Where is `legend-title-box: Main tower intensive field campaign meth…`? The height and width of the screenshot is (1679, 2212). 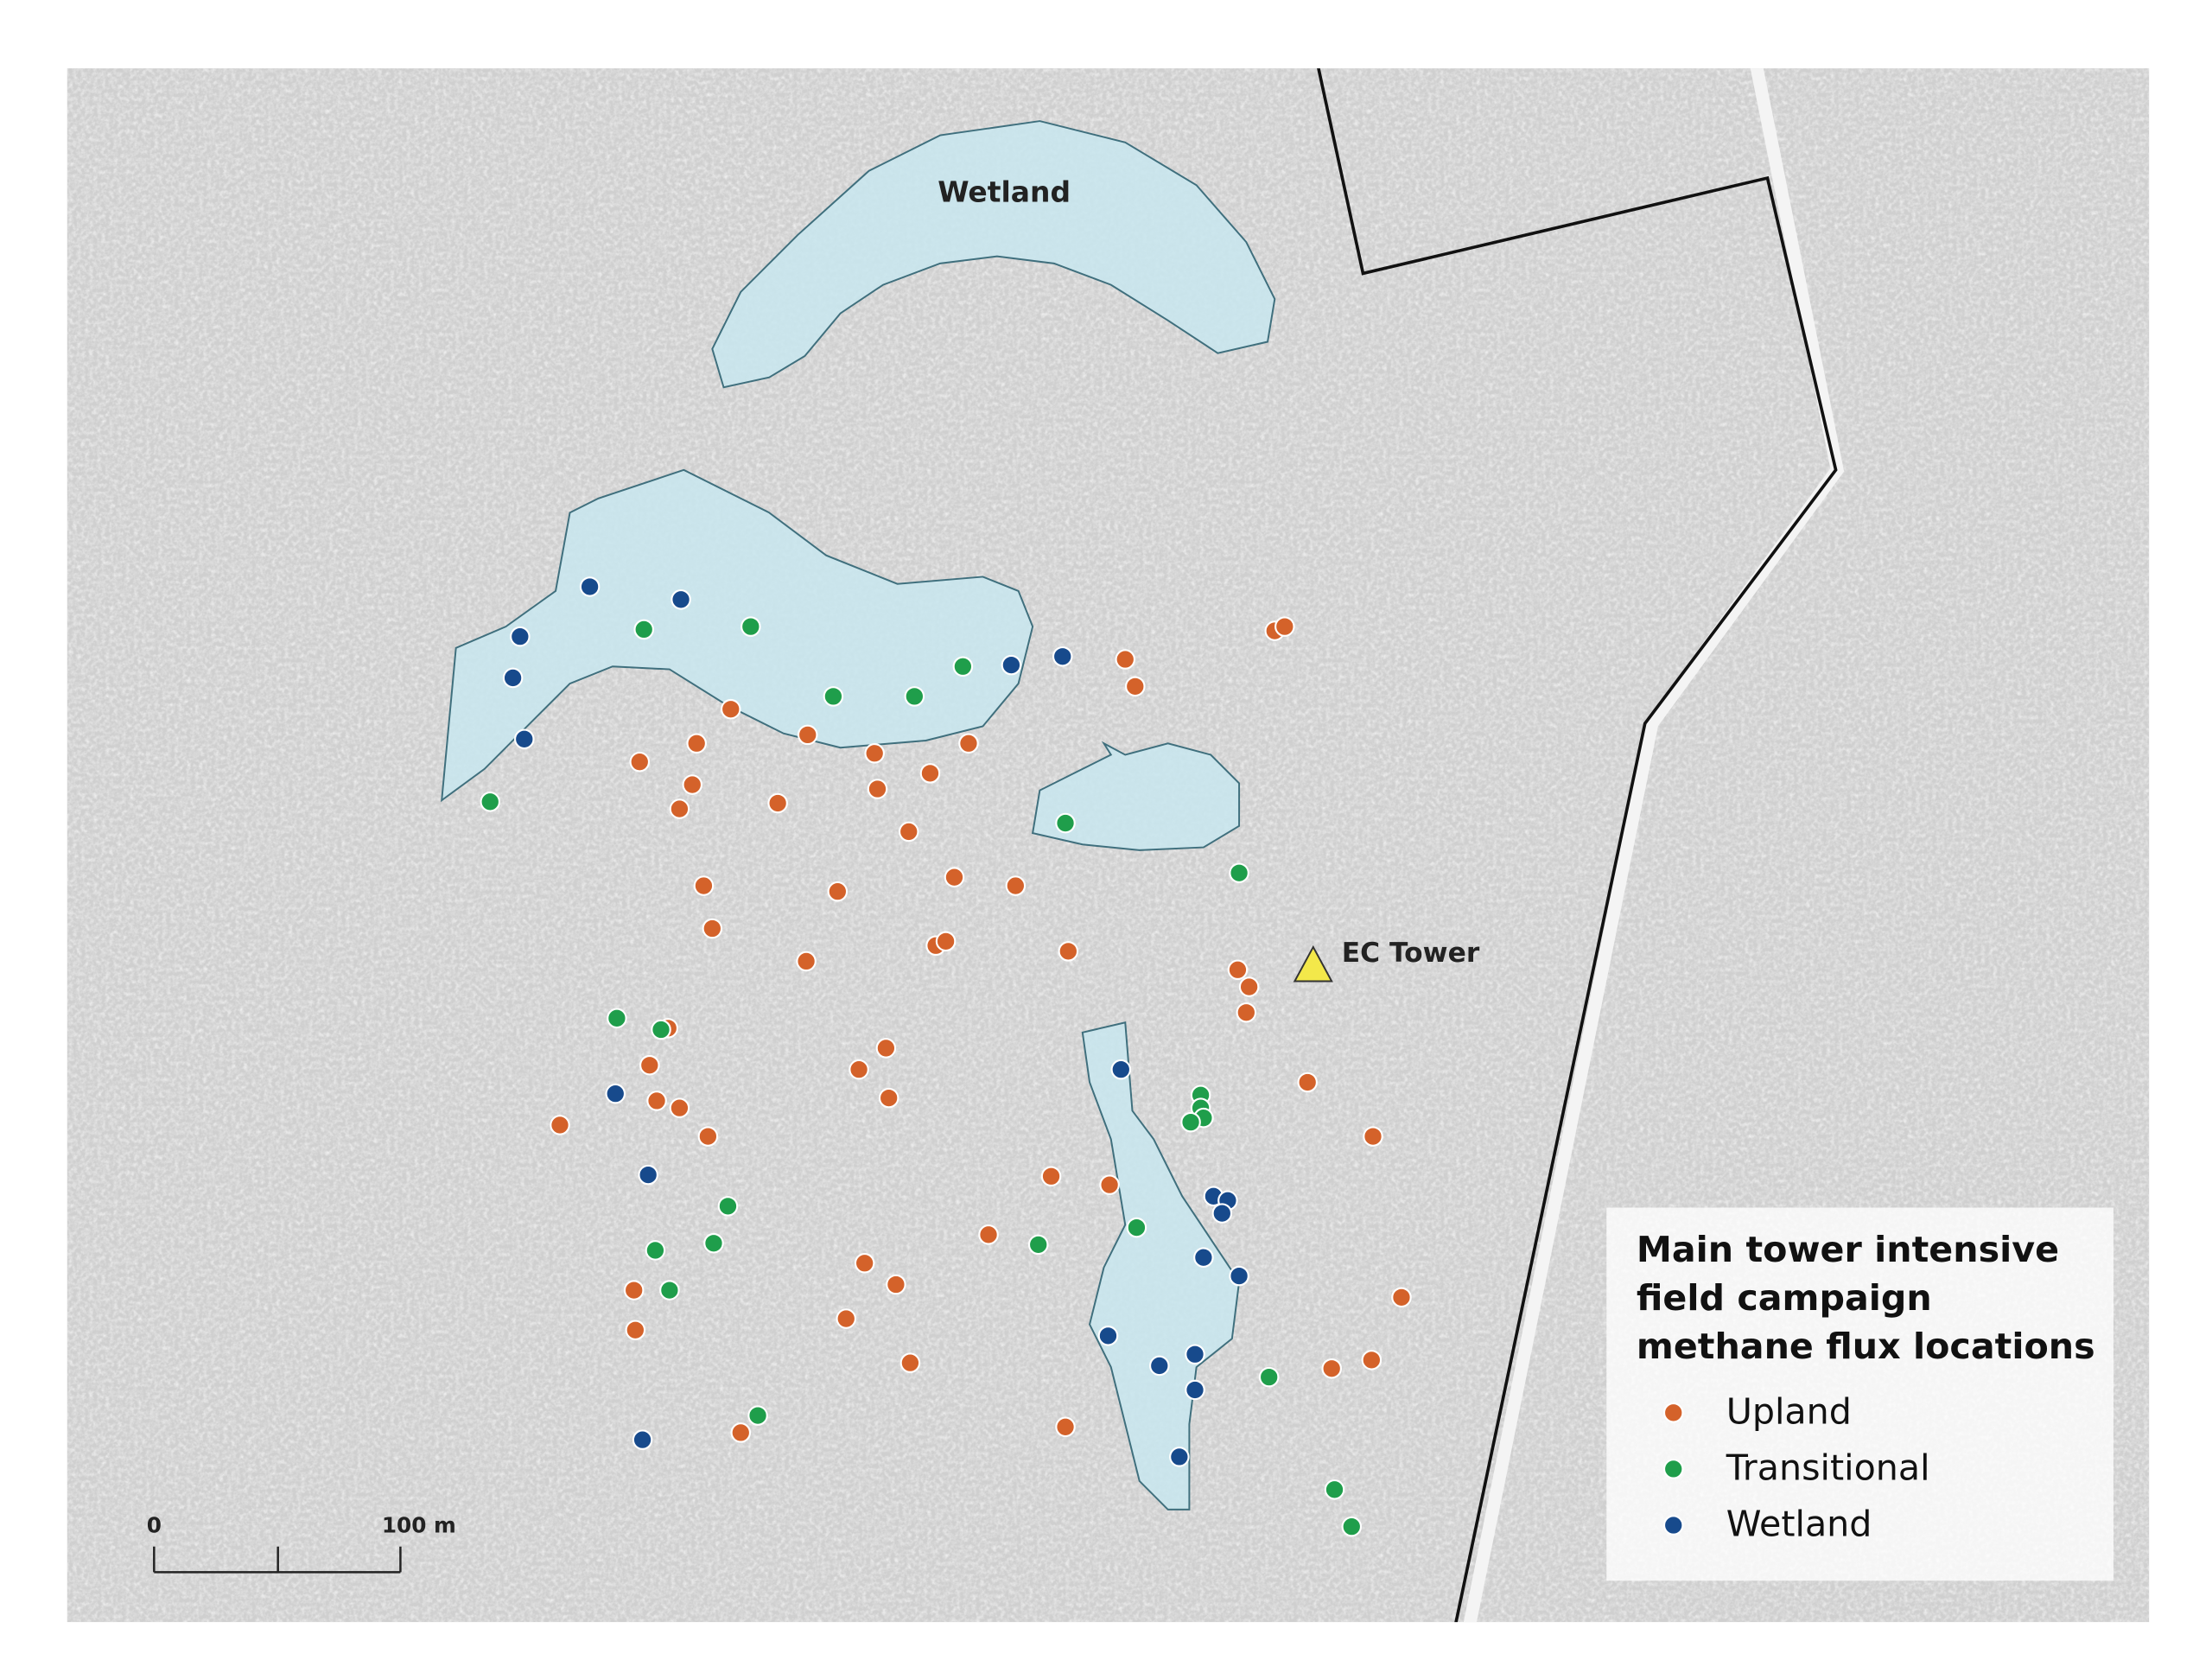 legend-title-box: Main tower intensive field campaign meth… is located at coordinates (1866, 1298).